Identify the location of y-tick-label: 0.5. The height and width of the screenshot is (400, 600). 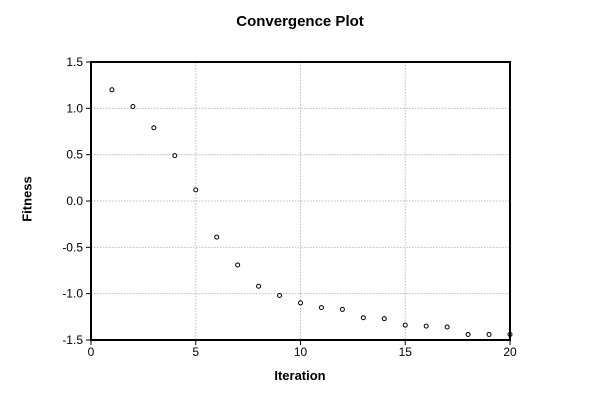
(74, 155).